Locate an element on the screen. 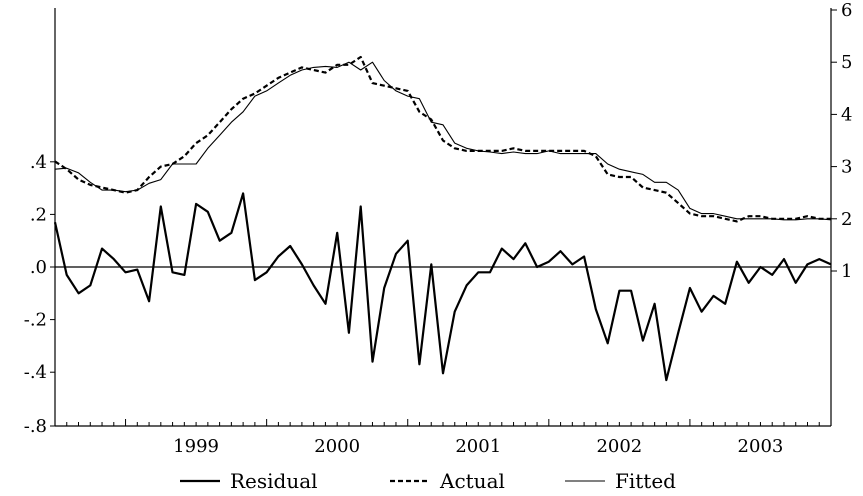  x-tick-label: 1999 is located at coordinates (196, 446).